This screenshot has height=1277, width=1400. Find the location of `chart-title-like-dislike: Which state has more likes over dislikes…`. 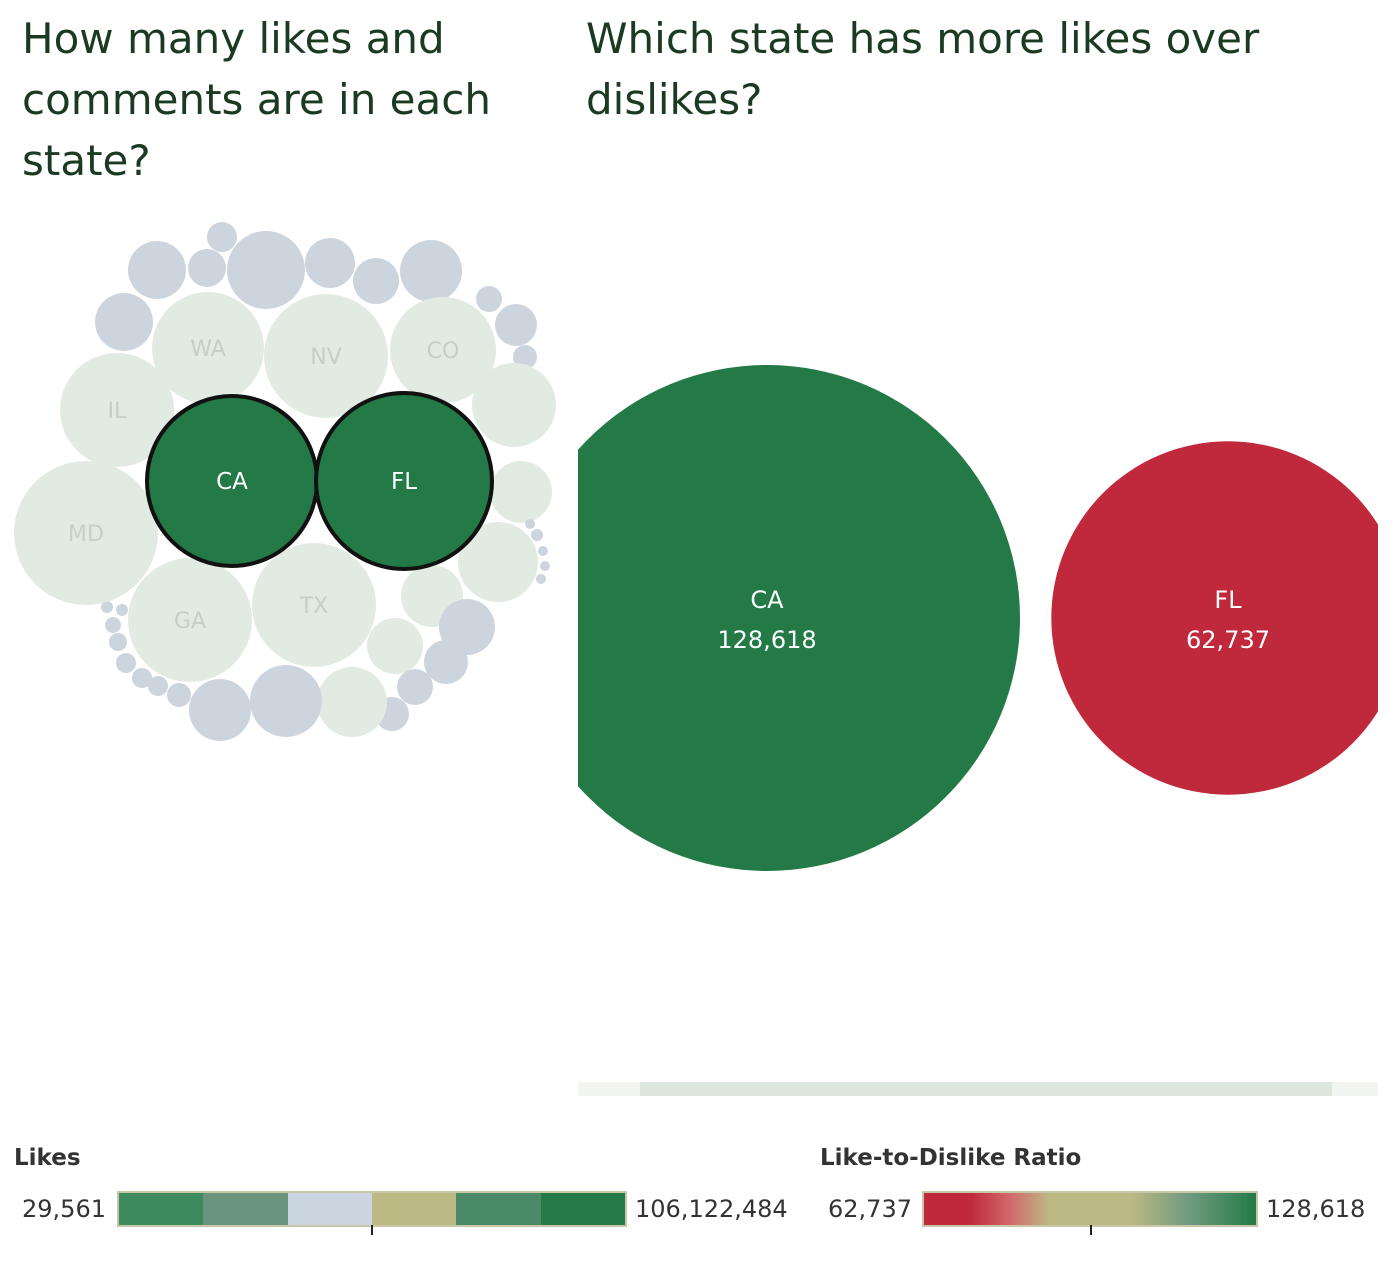

chart-title-like-dislike: Which state has more likes over dislikes… is located at coordinates (923, 69).